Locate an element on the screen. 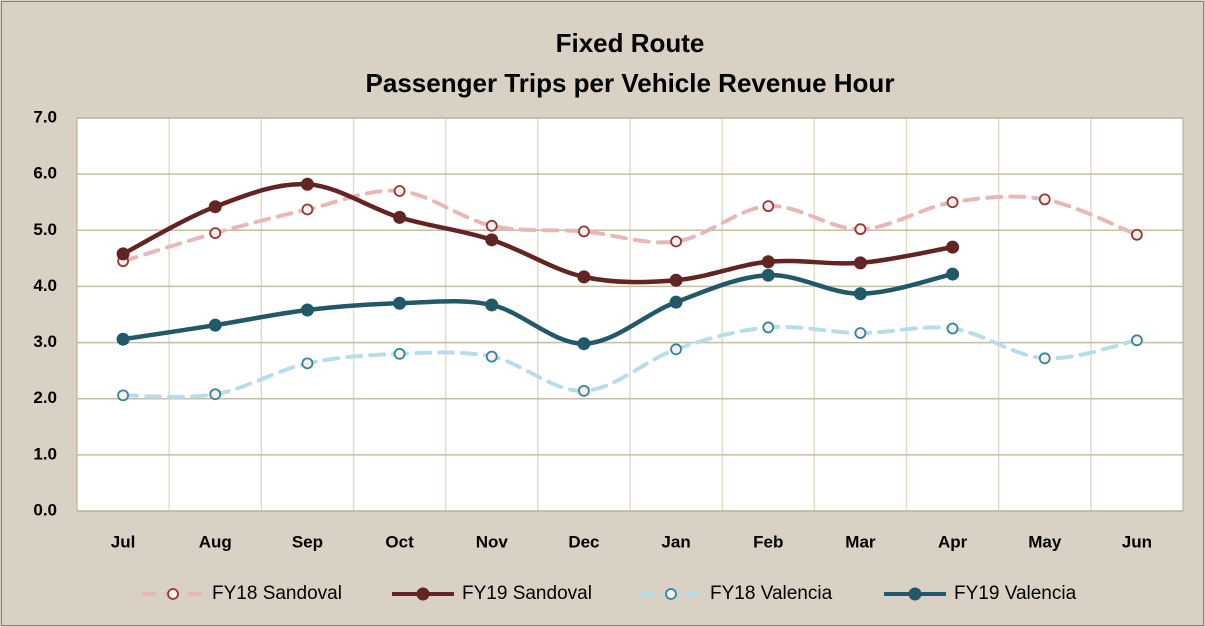 Image resolution: width=1205 pixels, height=627 pixels. chart-subtitle: Passenger Trips per Vehicle Revenue Hour is located at coordinates (630, 83).